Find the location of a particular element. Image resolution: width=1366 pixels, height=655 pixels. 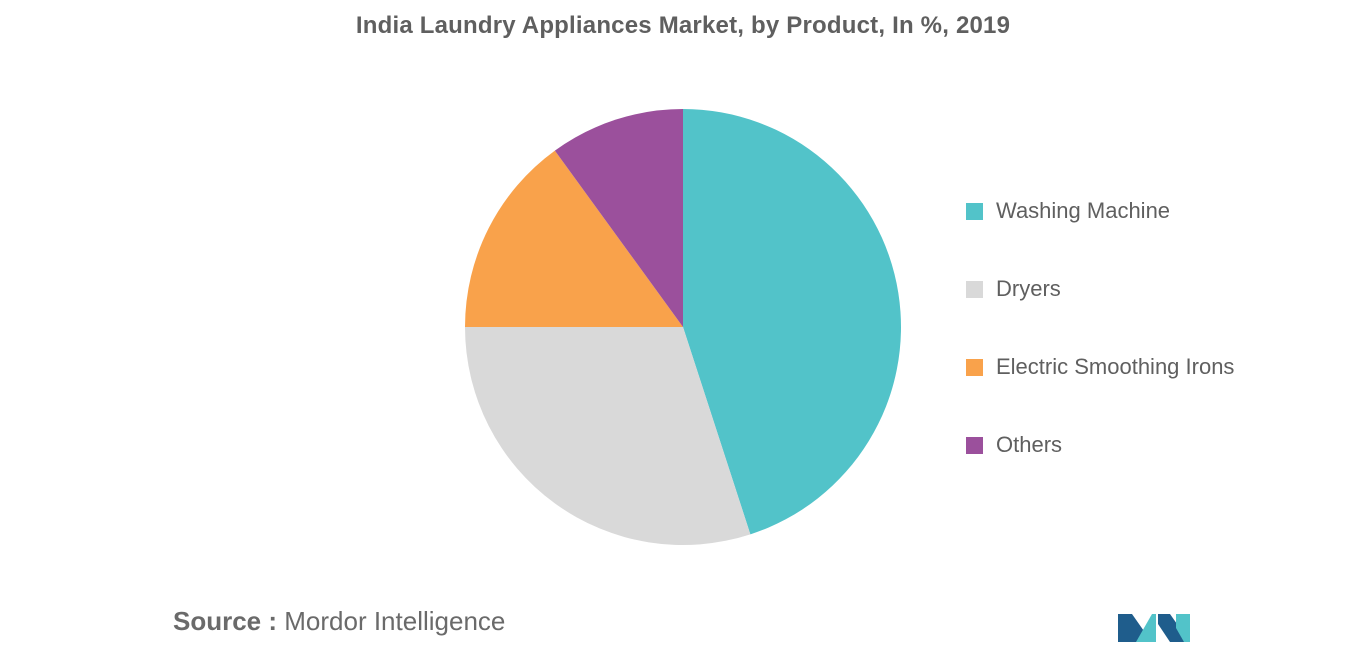

legend-item: Washing Machine is located at coordinates (1100, 211).